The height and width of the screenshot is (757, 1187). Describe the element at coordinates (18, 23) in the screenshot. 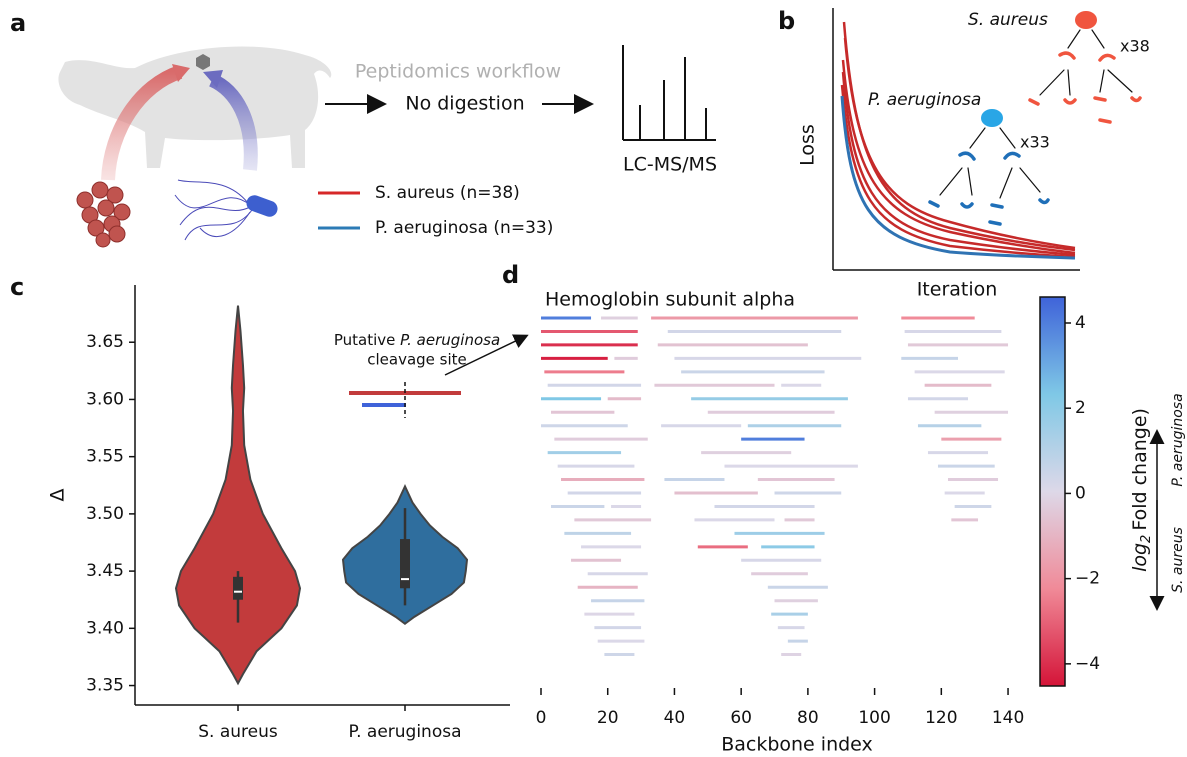

I see `panel-label: a` at that location.